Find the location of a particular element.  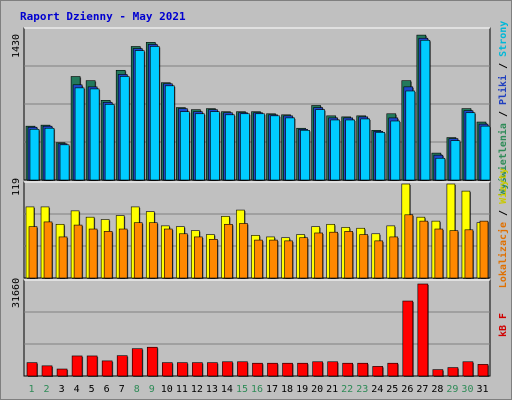

day-label-26: 26 is located at coordinates (407, 389).